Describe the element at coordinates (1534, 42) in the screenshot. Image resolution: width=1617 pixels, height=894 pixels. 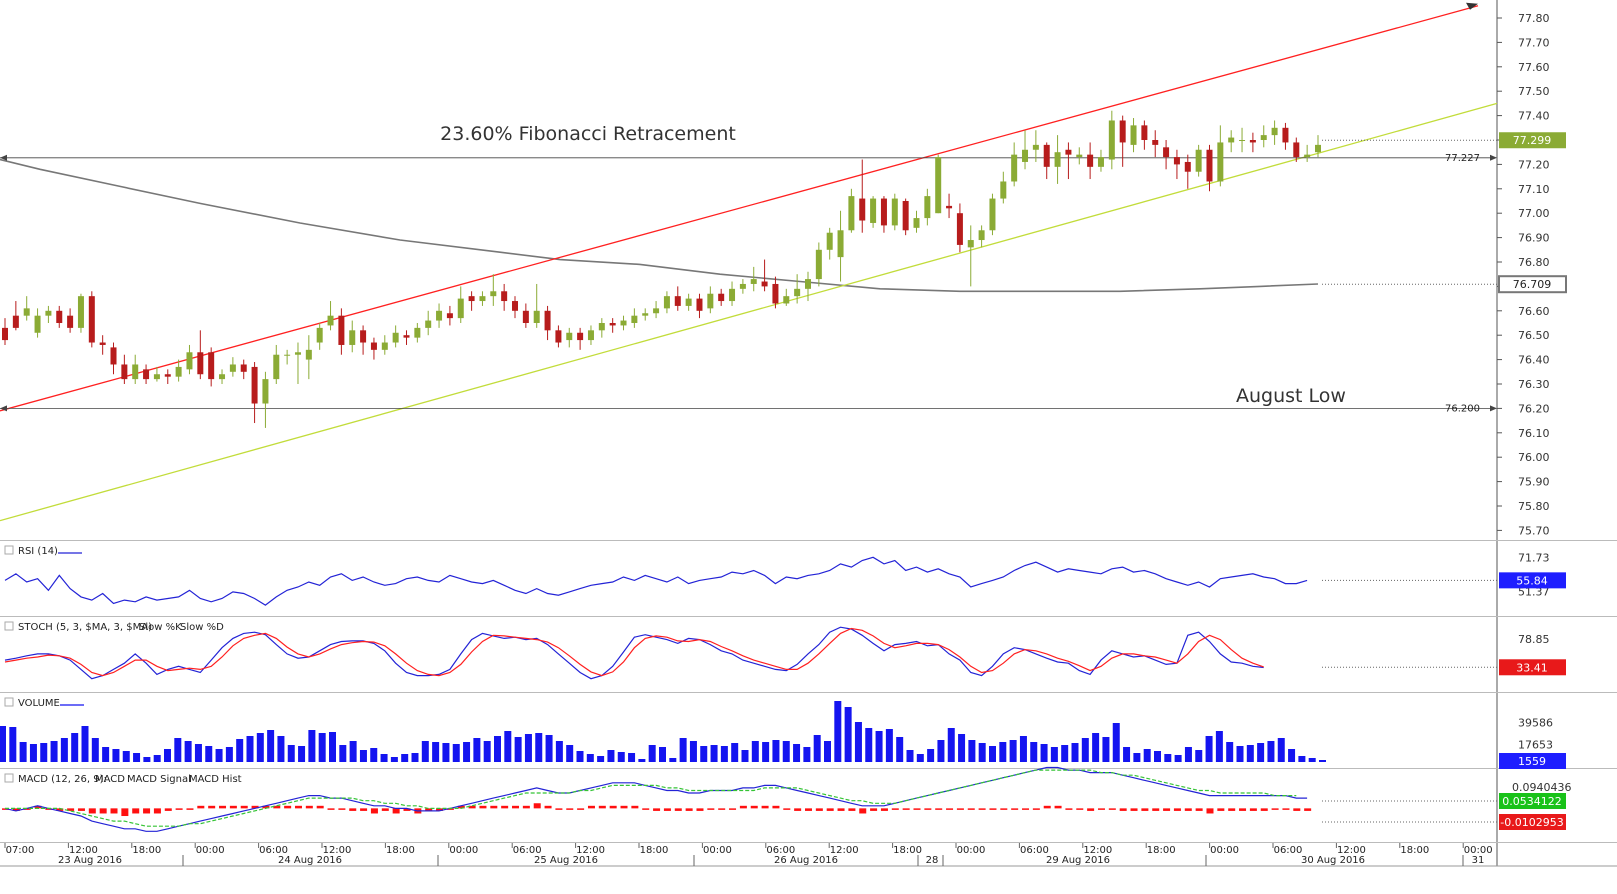
I see `price-tick-label: 77.70` at that location.